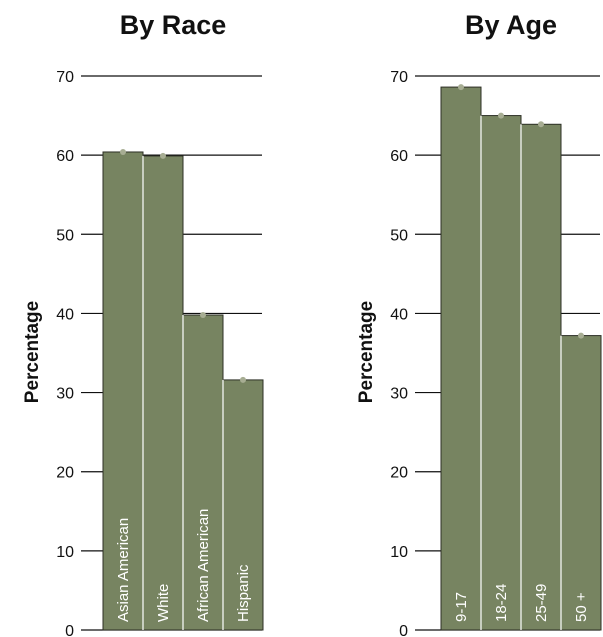 Image resolution: width=603 pixels, height=637 pixels. I want to click on category-label: White, so click(163, 603).